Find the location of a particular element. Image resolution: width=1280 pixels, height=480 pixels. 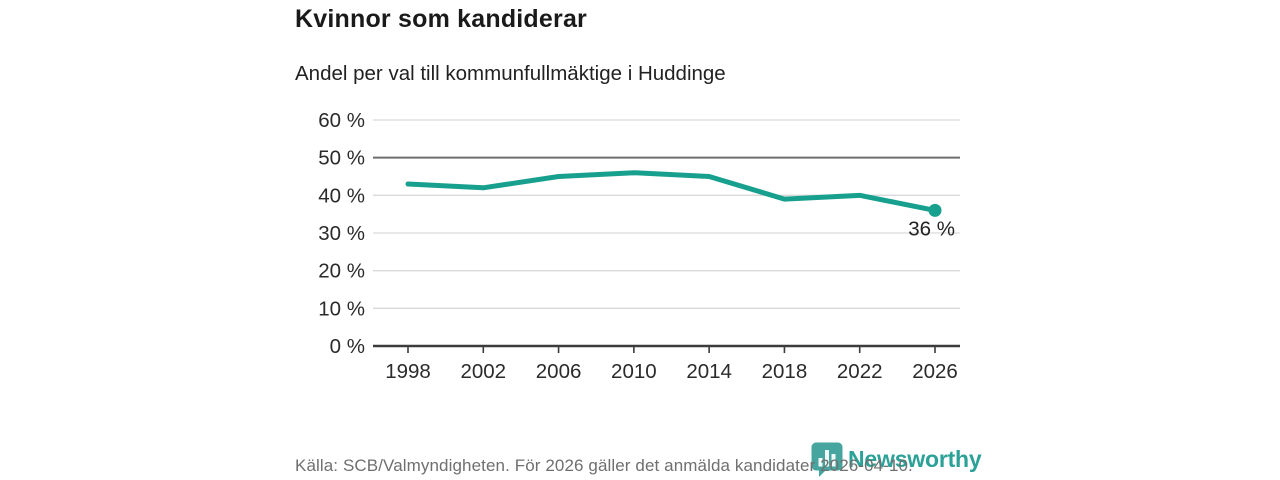

y-tick-label-50: 50 % is located at coordinates (341, 158).